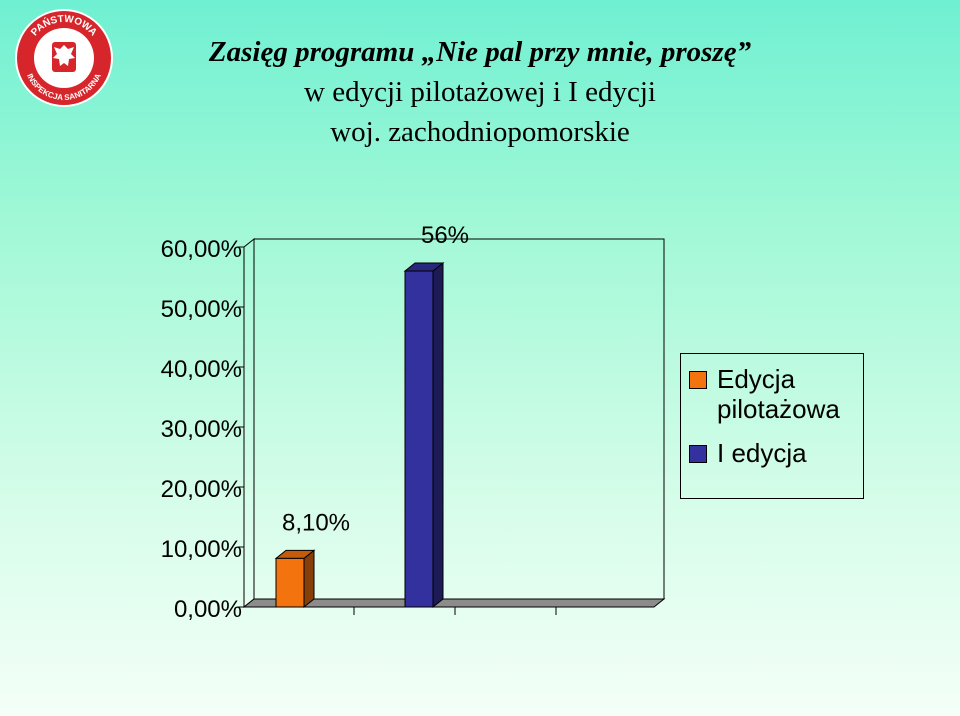 The width and height of the screenshot is (960, 716). Describe the element at coordinates (201, 429) in the screenshot. I see `y-tick-label: 30,00%` at that location.